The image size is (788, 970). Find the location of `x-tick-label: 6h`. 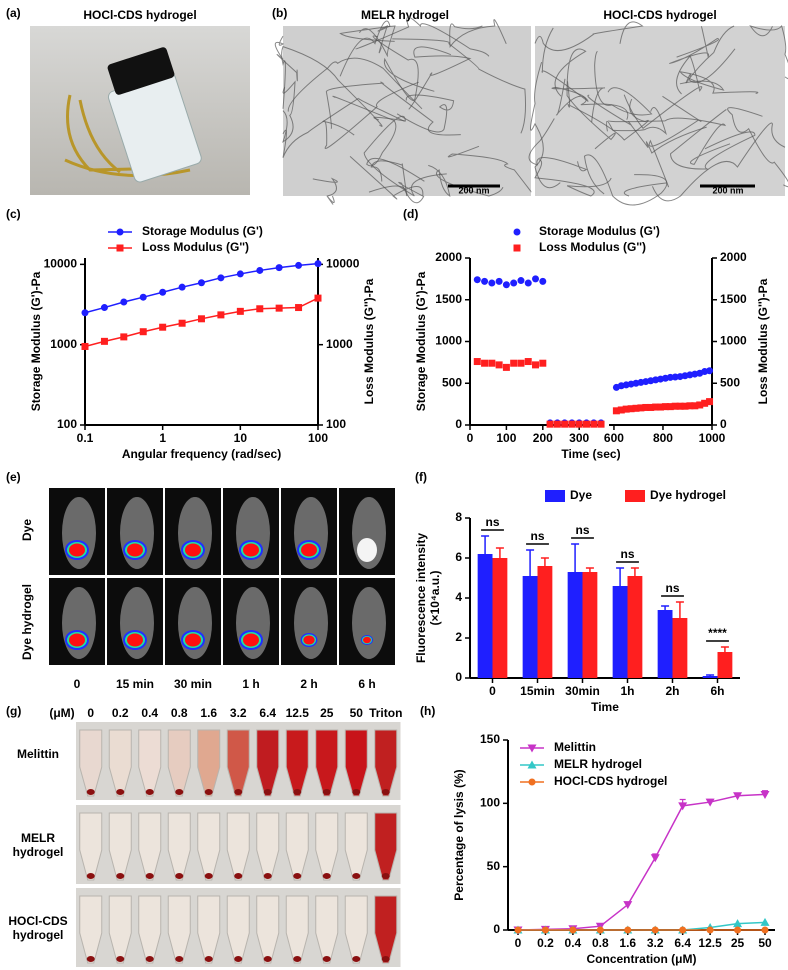

x-tick-label: 6h is located at coordinates (717, 691).